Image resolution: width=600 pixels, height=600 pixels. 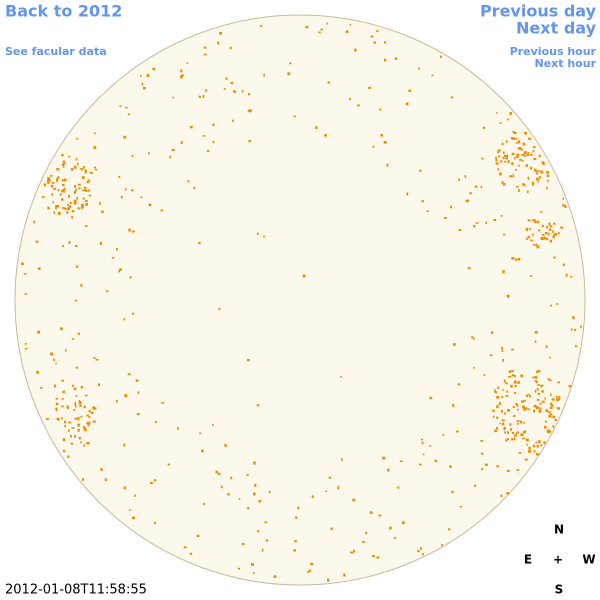 What do you see at coordinates (588, 560) in the screenshot?
I see `compass-west: W` at bounding box center [588, 560].